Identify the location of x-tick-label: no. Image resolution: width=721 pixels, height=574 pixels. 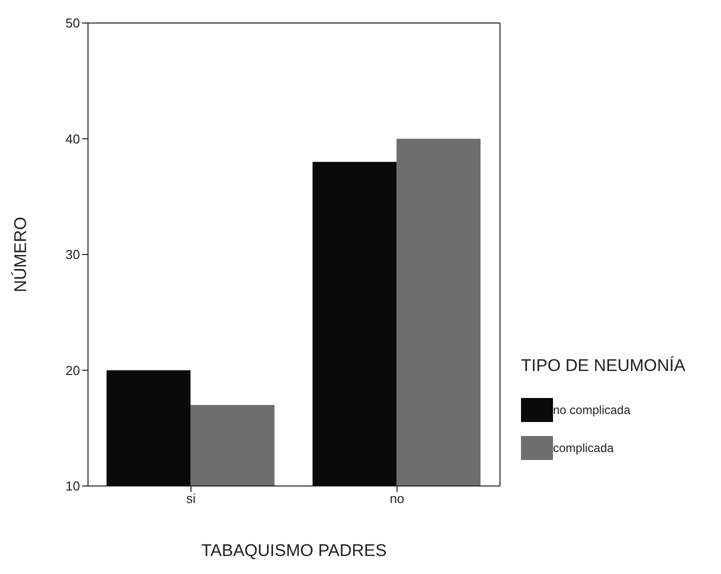
(397, 498).